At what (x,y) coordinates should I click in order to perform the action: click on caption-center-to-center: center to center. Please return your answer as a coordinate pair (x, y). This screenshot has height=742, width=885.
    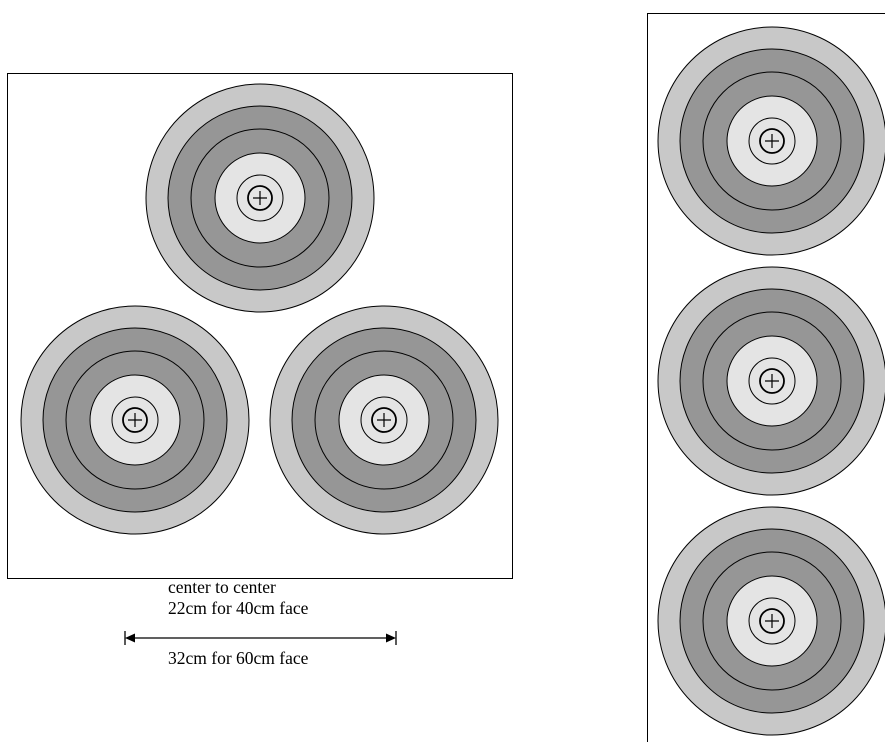
    Looking at the image, I should click on (222, 587).